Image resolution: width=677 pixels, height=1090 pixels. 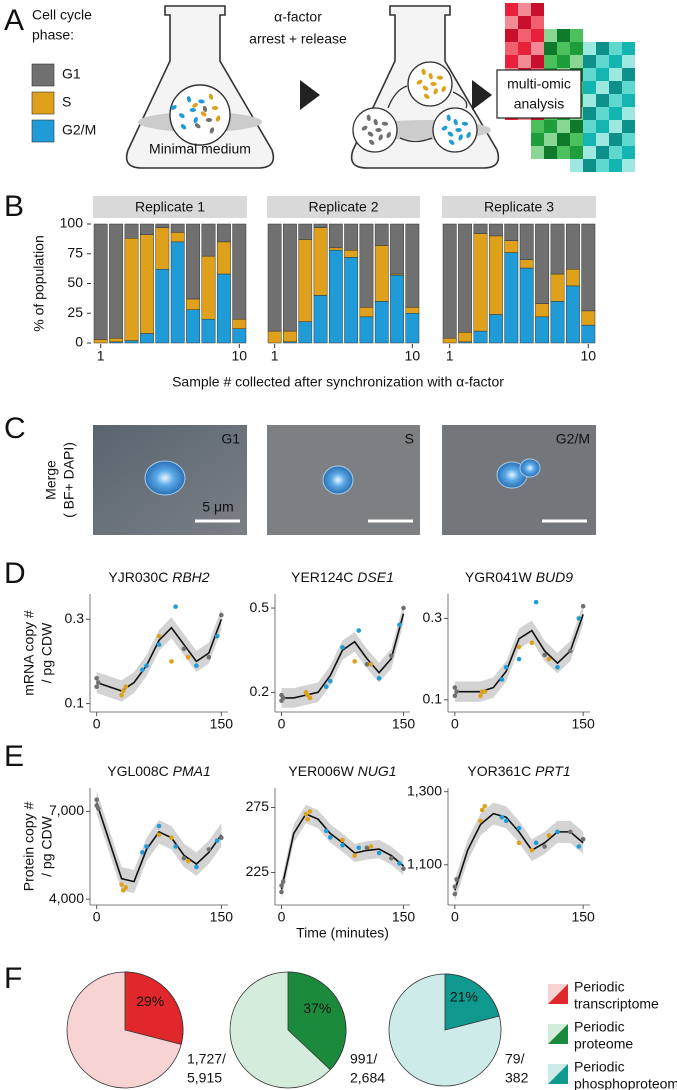 I want to click on count-label: 991/, so click(x=363, y=1059).